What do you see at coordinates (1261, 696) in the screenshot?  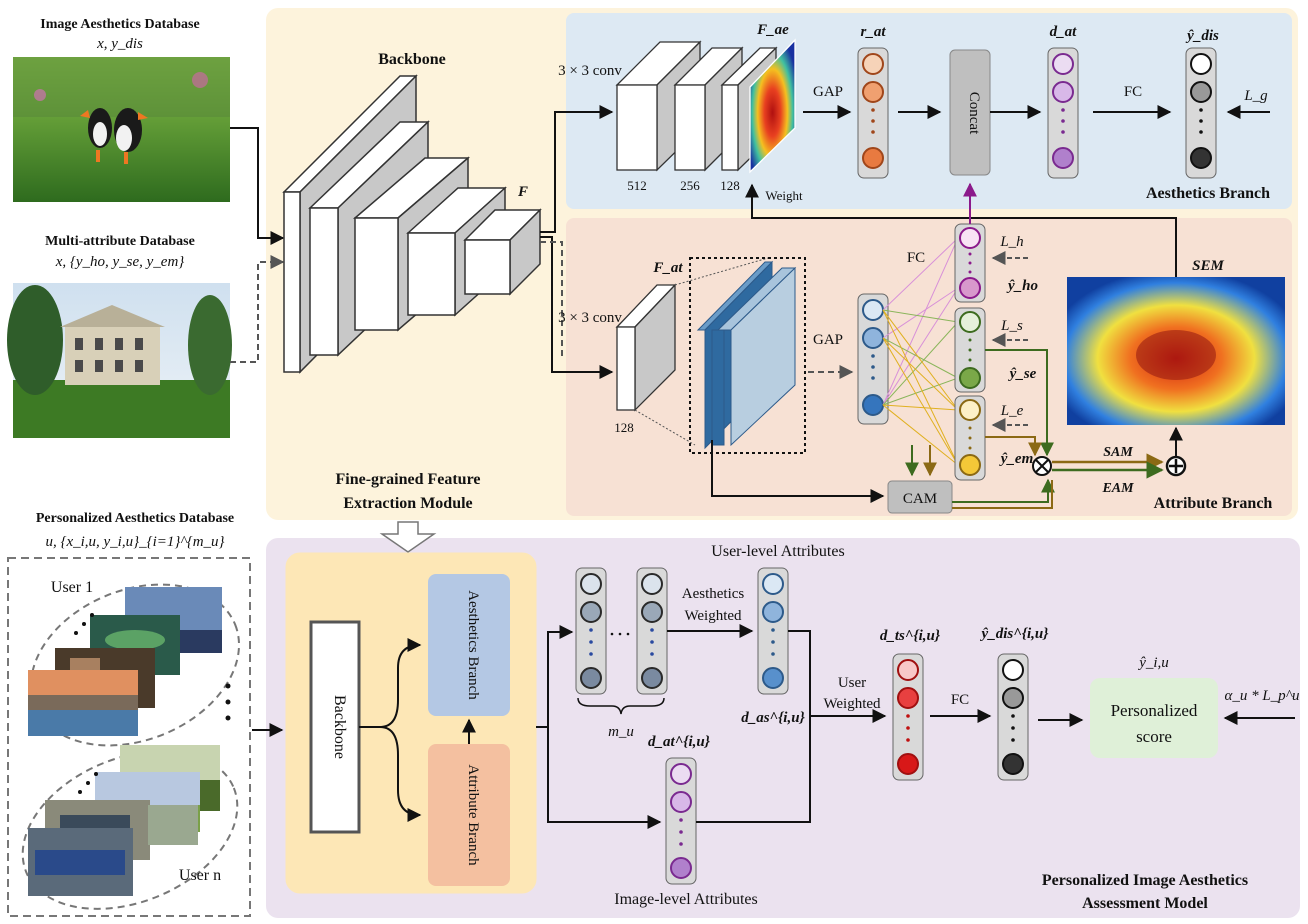 I see `lp-label: α_u * L_p^u` at bounding box center [1261, 696].